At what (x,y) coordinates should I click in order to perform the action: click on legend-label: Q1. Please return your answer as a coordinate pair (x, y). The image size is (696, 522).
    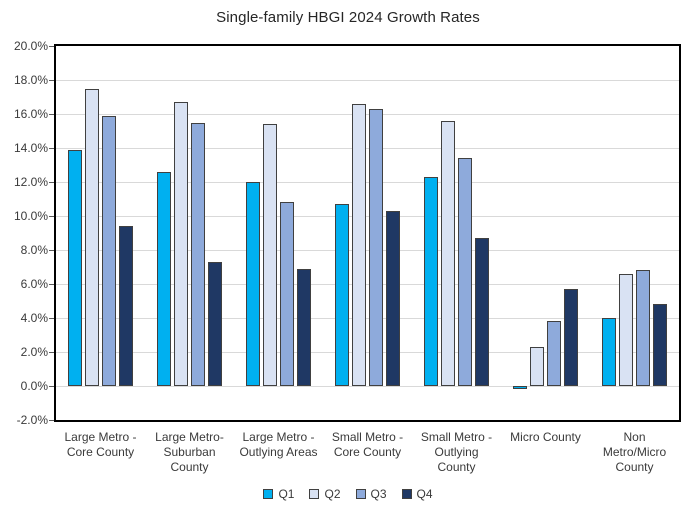
    Looking at the image, I should click on (286, 494).